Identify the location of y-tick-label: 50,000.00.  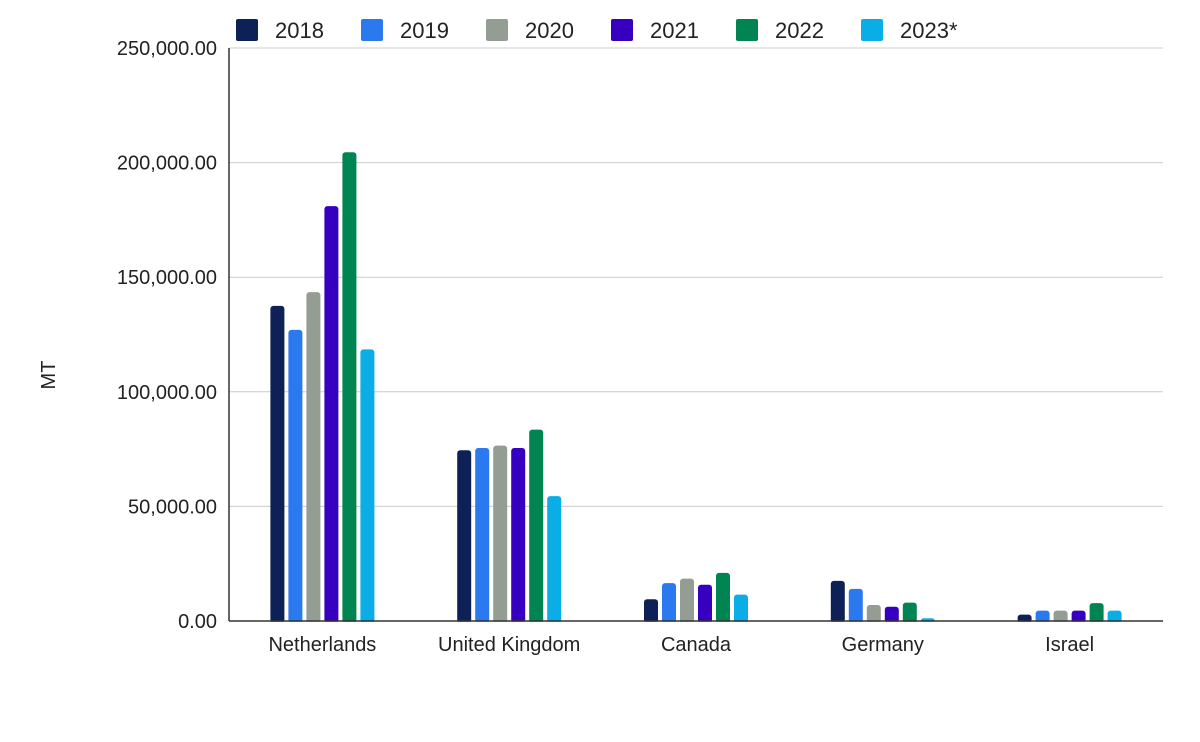
(172, 507).